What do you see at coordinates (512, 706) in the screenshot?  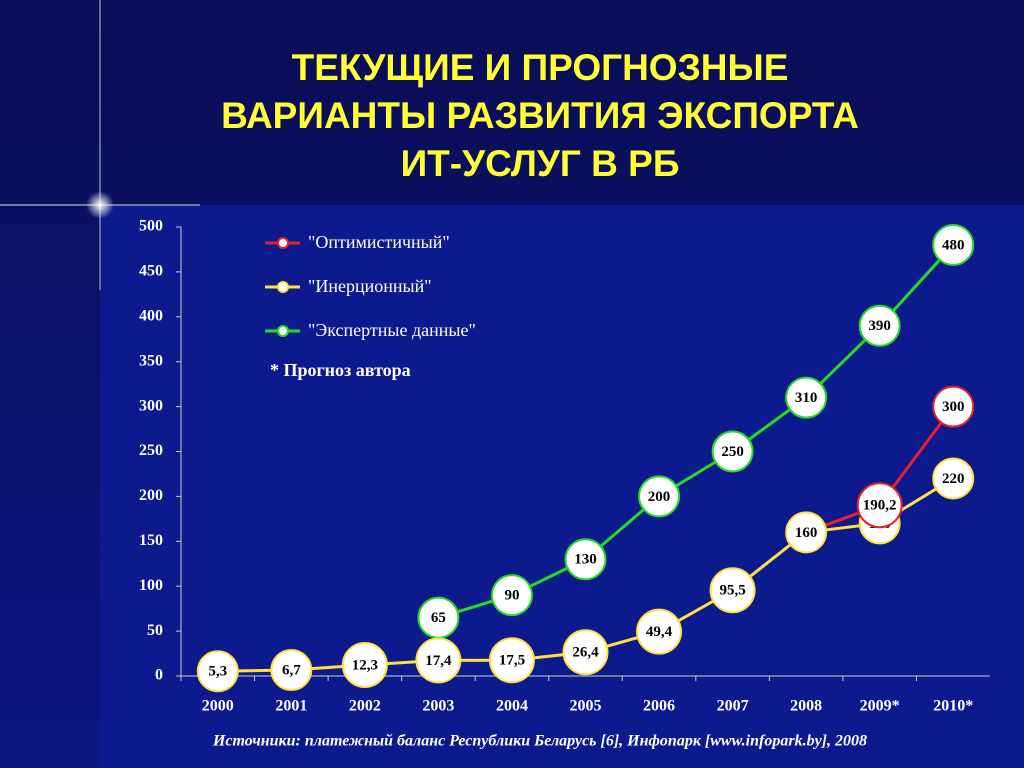 I see `x-tick-label: 2004` at bounding box center [512, 706].